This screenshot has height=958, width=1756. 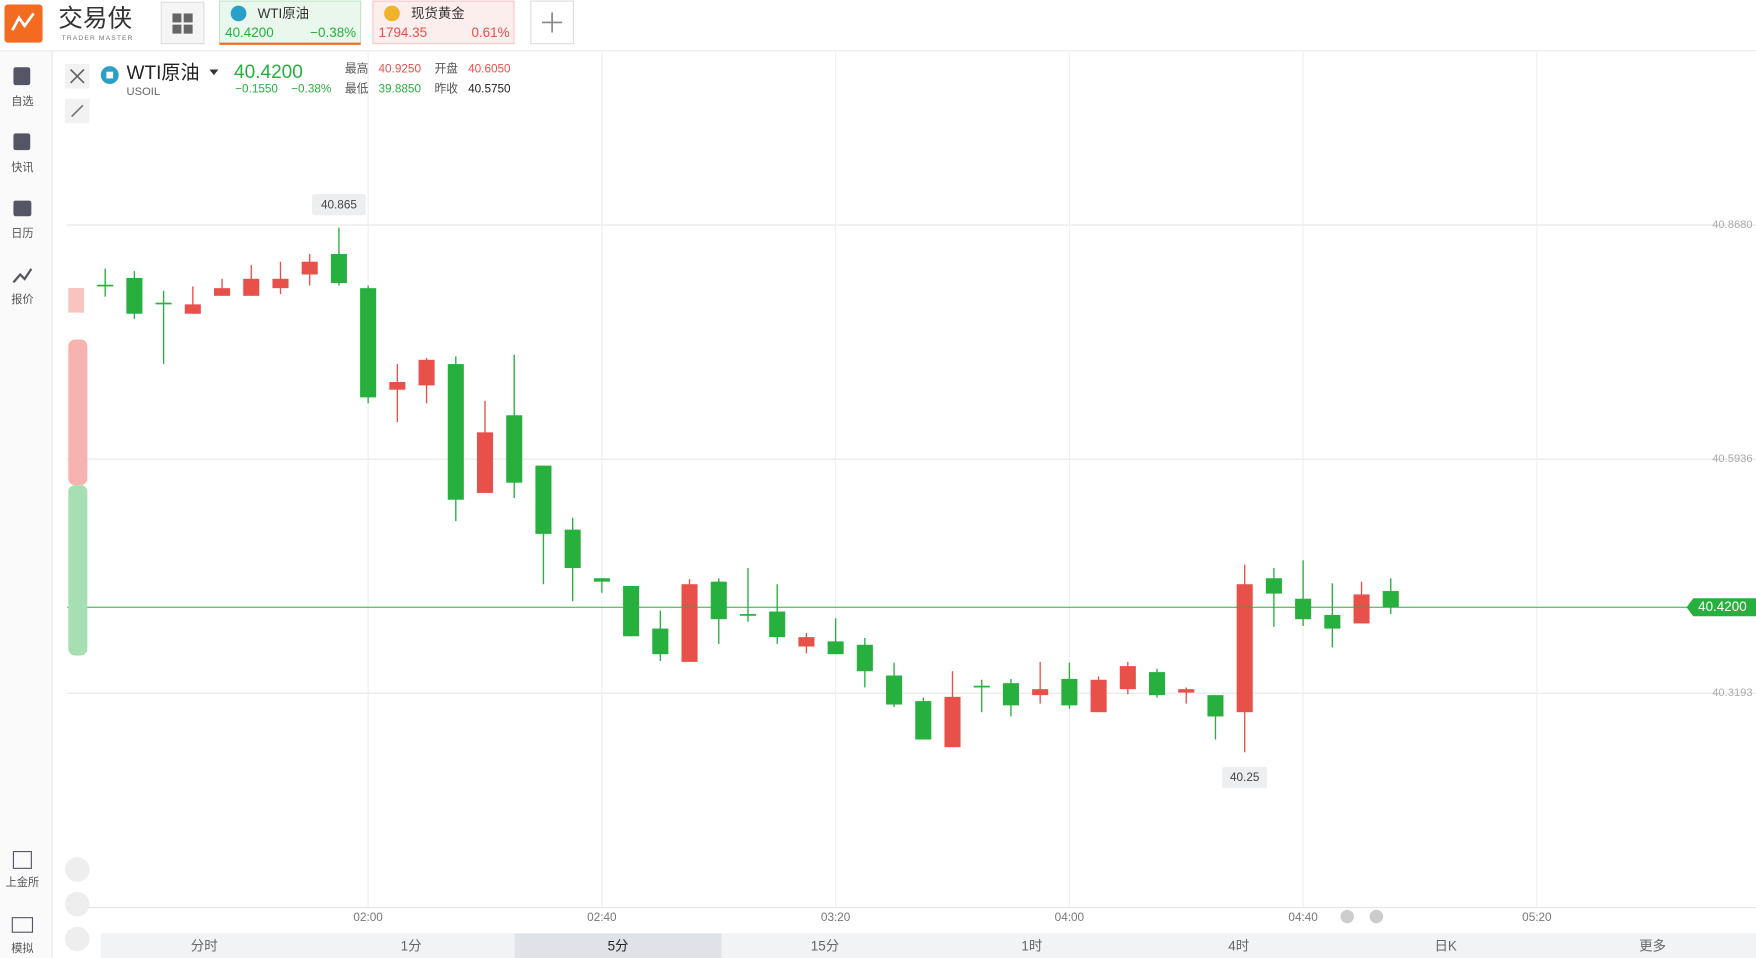 What do you see at coordinates (400, 69) in the screenshot?
I see `stat-value: 40.9250` at bounding box center [400, 69].